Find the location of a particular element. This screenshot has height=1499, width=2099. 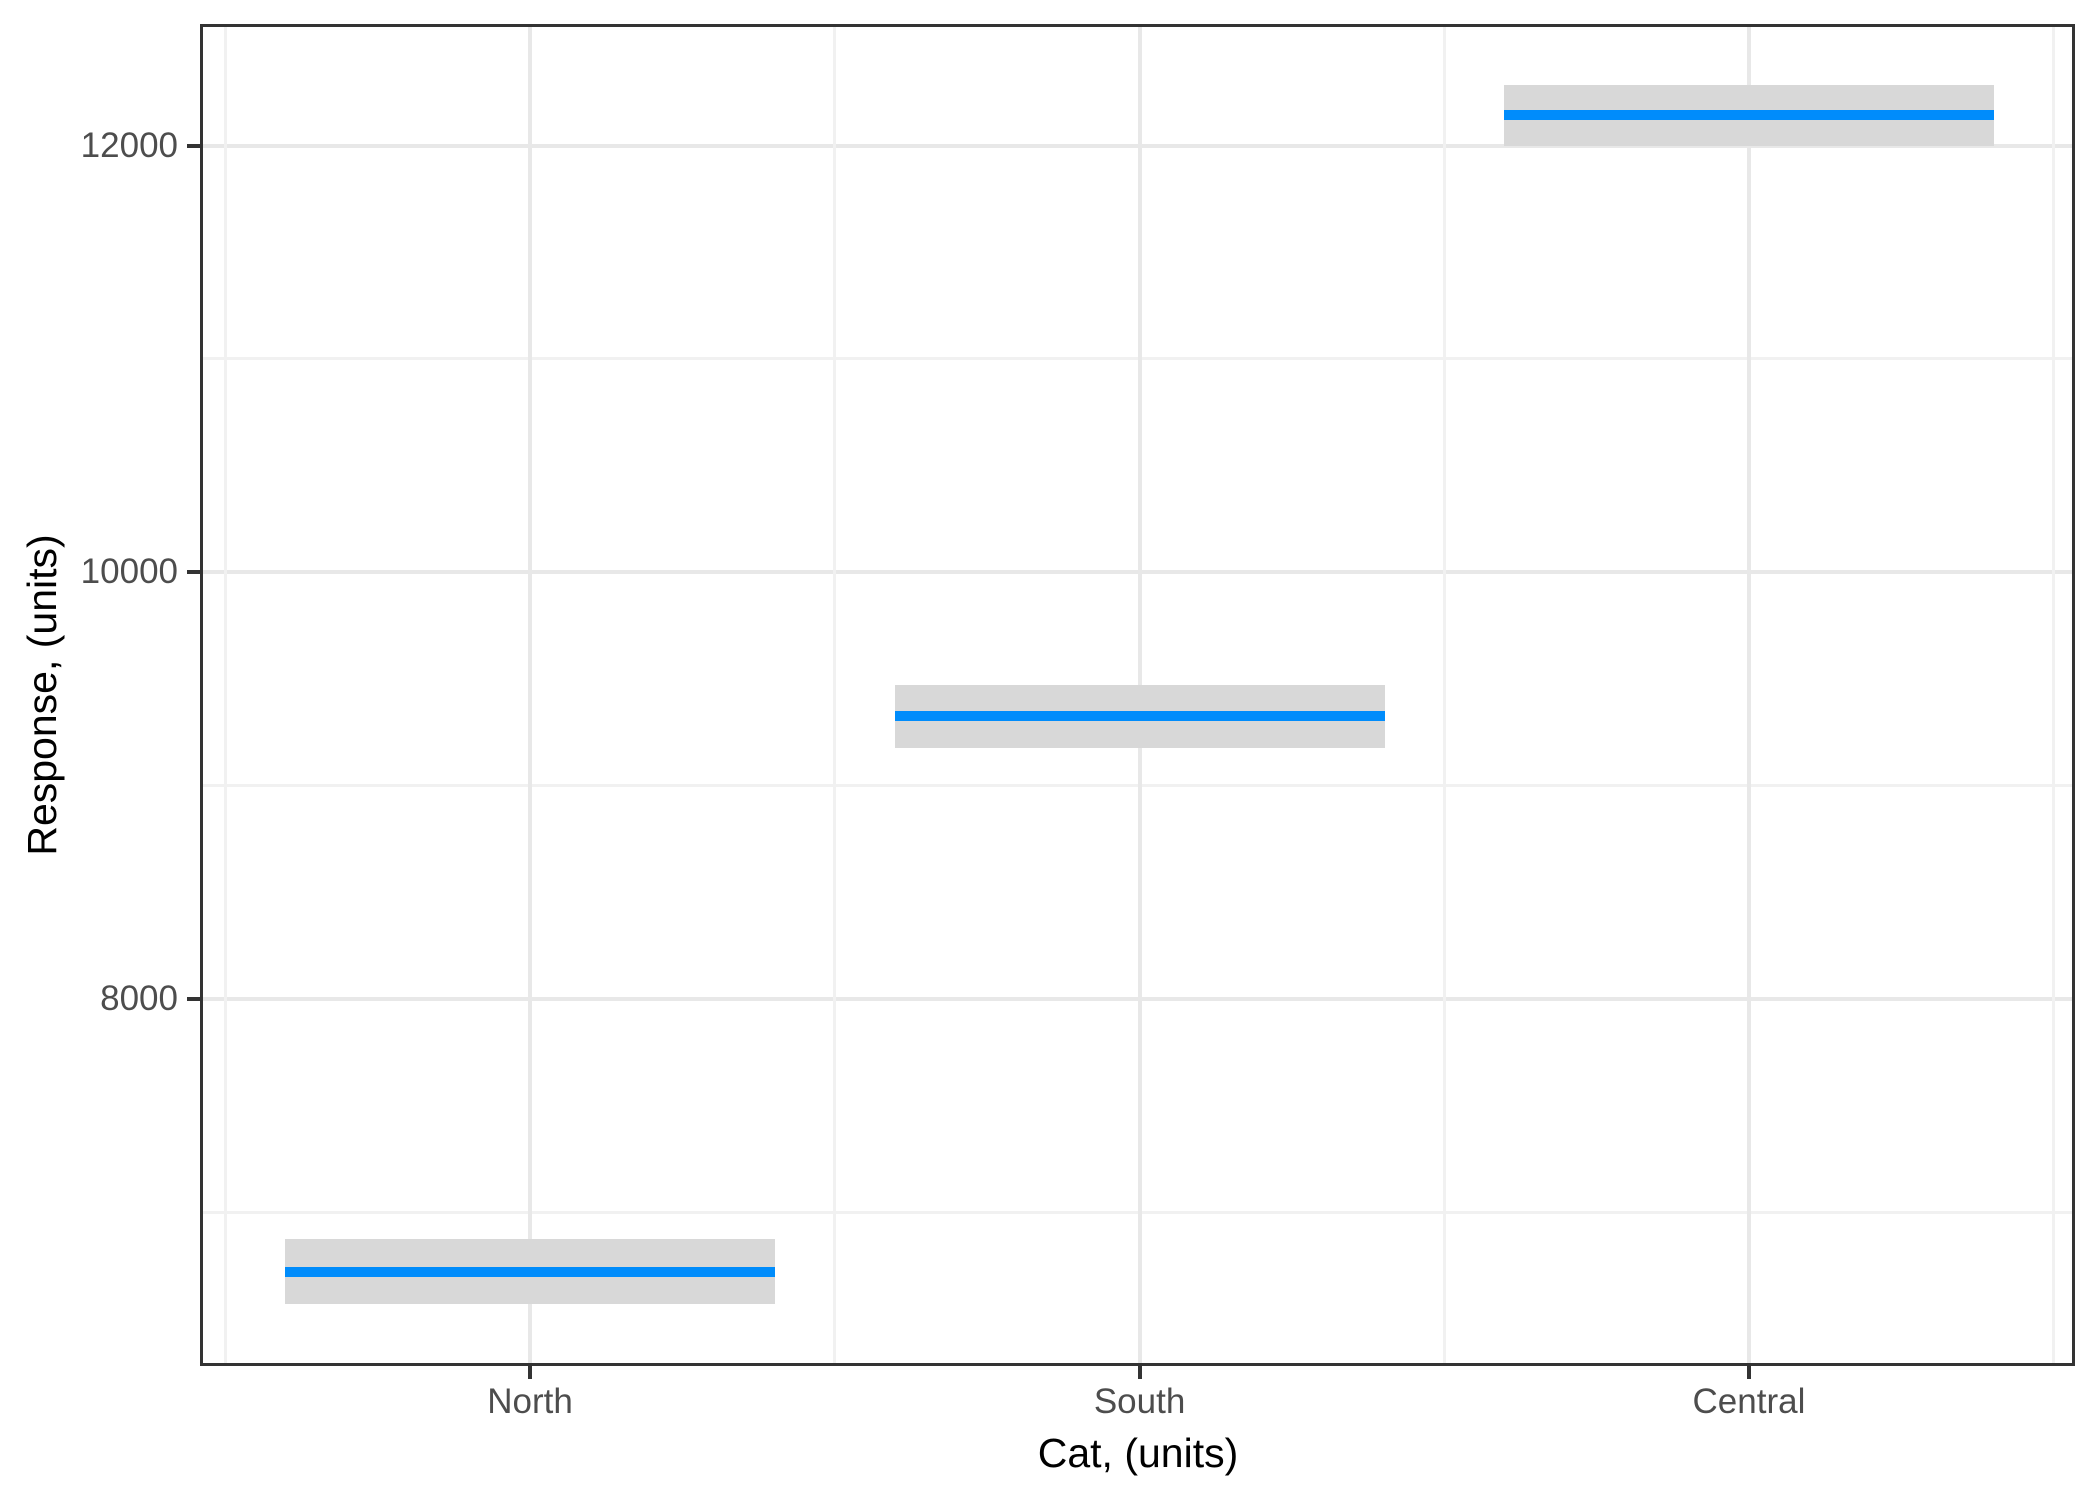

x-tick-label: North is located at coordinates (530, 1401).